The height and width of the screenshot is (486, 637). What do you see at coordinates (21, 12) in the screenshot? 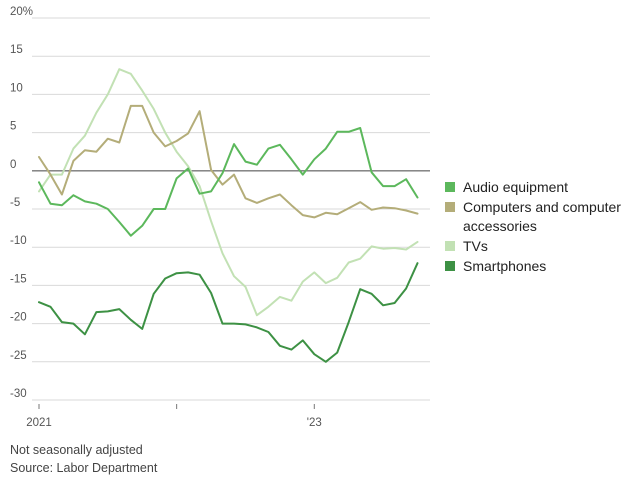
I see `y-tick-label: 20%` at bounding box center [21, 12].